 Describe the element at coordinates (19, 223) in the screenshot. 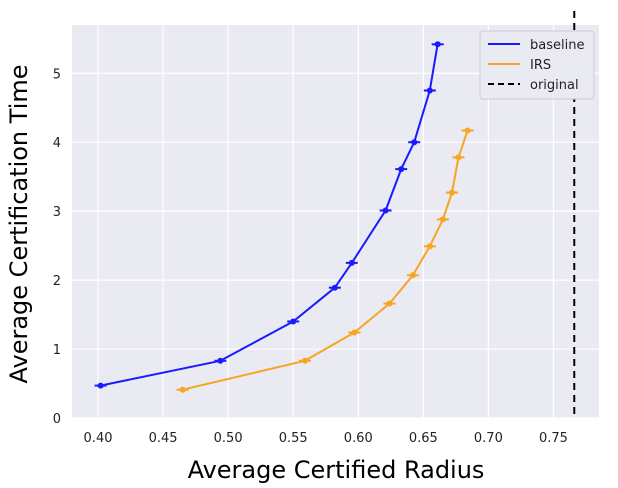

I see `y-axis-label: Average Certification Time` at that location.